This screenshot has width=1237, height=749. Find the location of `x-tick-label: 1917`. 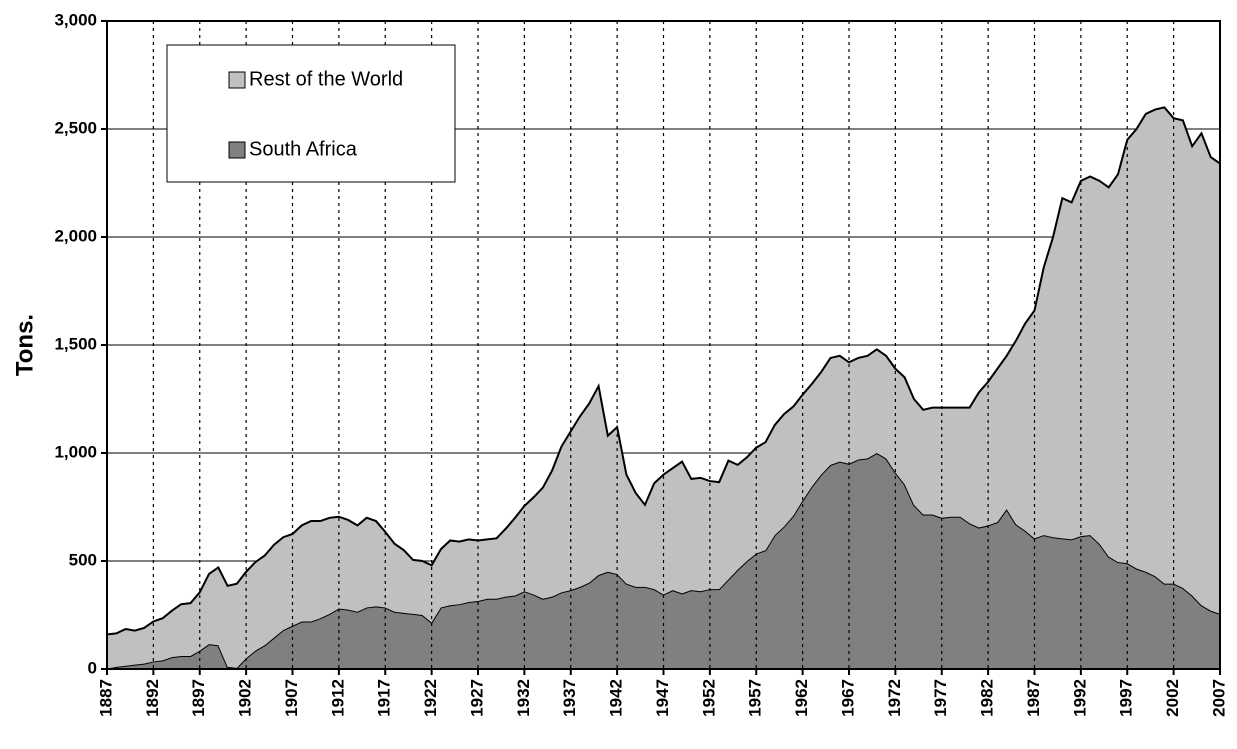

x-tick-label: 1917 is located at coordinates (384, 698).